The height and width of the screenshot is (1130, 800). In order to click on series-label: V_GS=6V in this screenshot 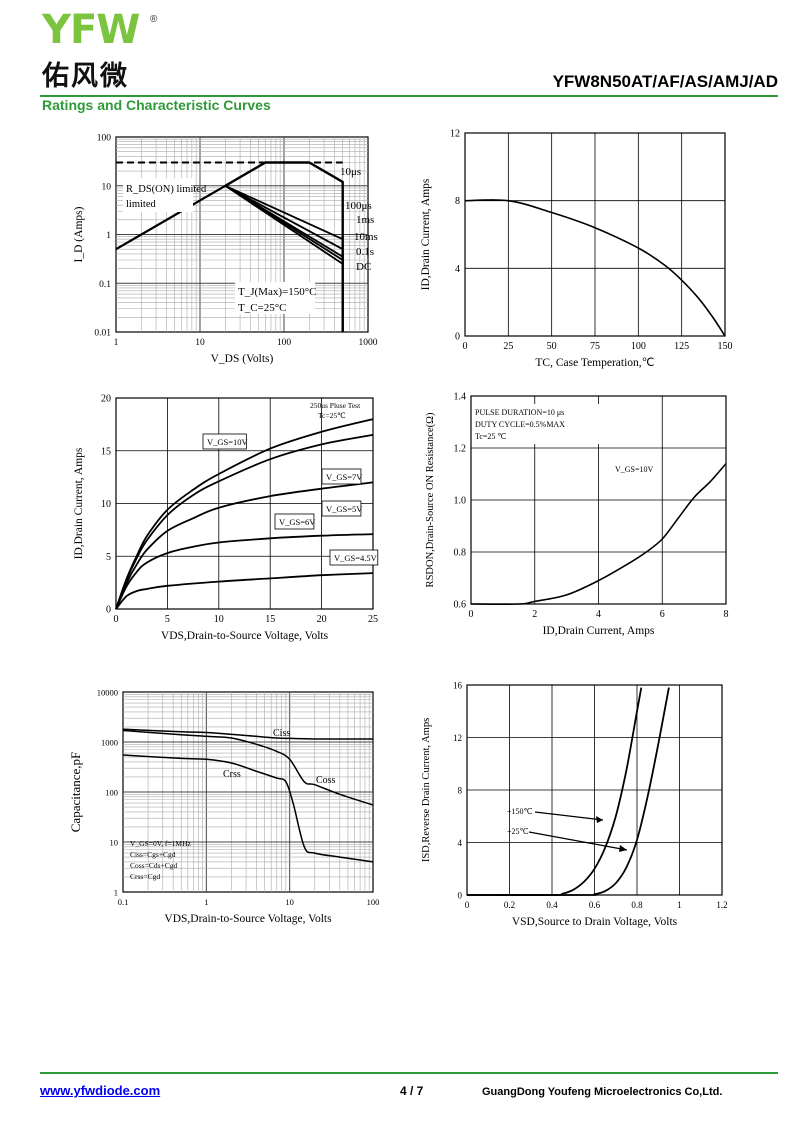, I will do `click(297, 522)`.